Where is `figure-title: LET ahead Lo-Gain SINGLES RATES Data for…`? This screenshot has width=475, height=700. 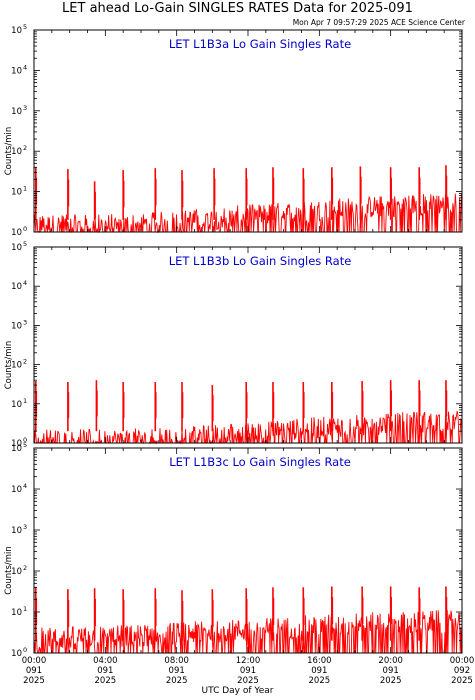 figure-title: LET ahead Lo-Gain SINGLES RATES Data for… is located at coordinates (237, 8).